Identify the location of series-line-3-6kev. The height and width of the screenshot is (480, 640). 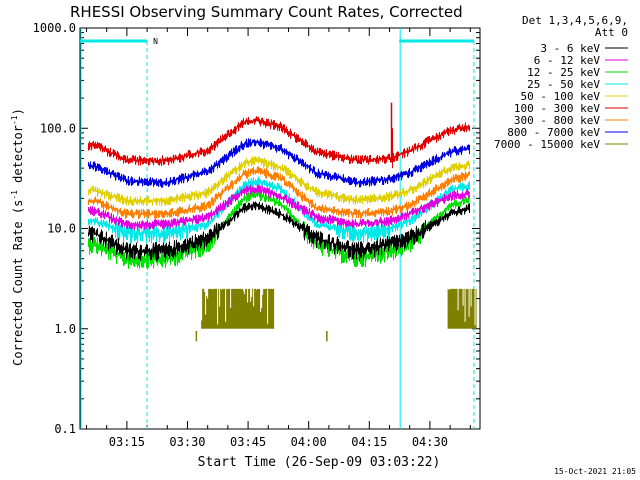
(279, 231).